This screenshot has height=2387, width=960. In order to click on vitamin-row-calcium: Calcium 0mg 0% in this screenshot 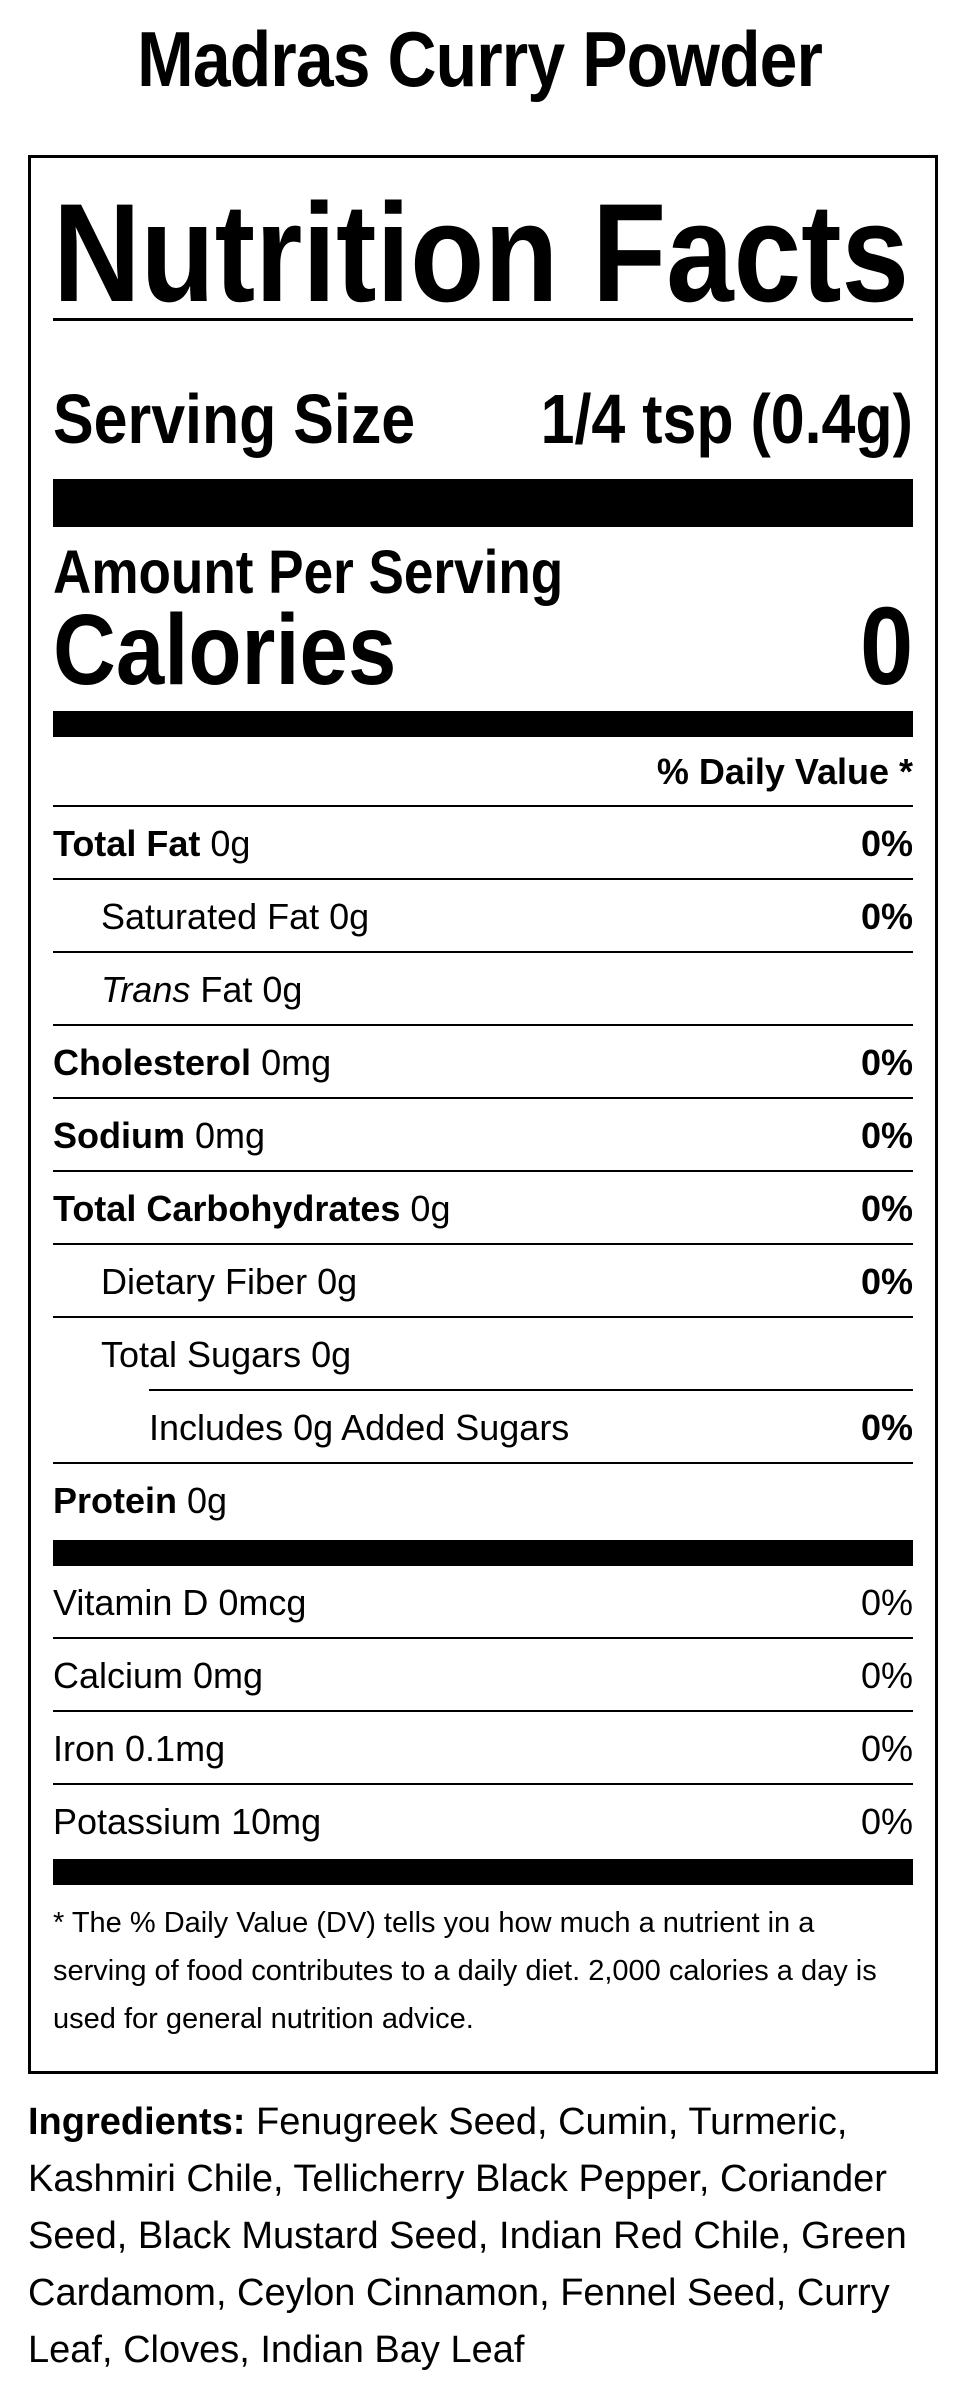, I will do `click(483, 1675)`.